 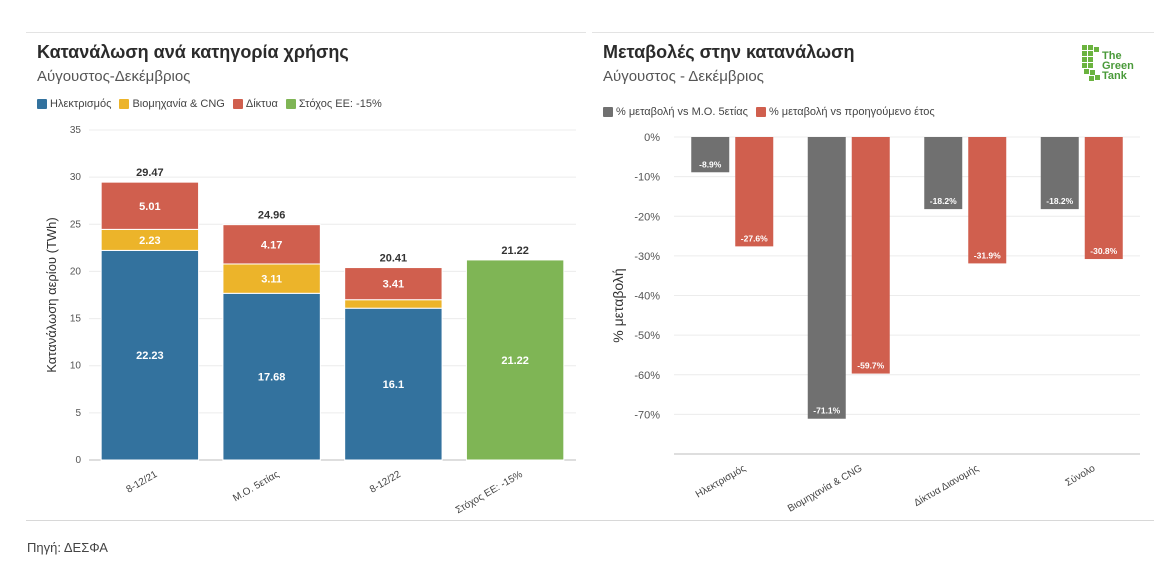 I want to click on bottom-rule, so click(x=590, y=520).